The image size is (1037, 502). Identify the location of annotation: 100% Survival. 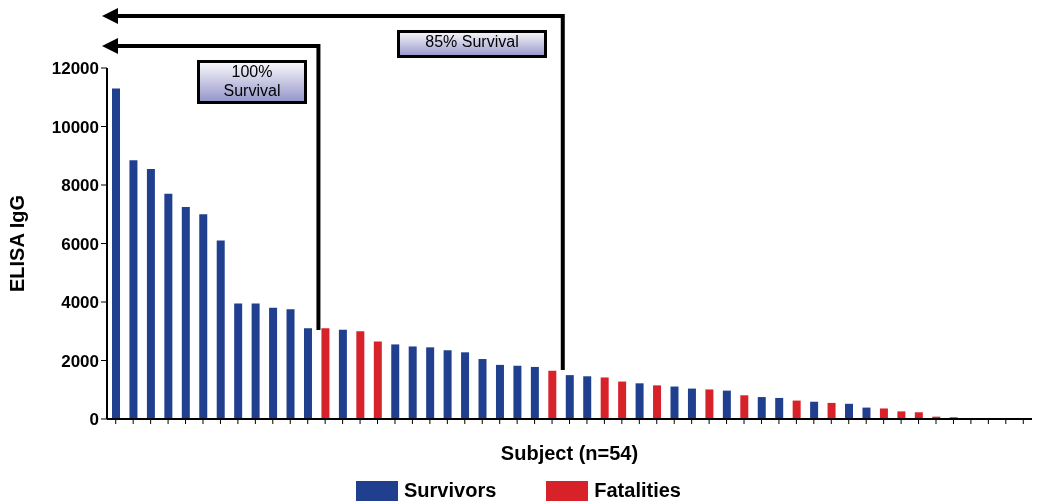
(252, 81).